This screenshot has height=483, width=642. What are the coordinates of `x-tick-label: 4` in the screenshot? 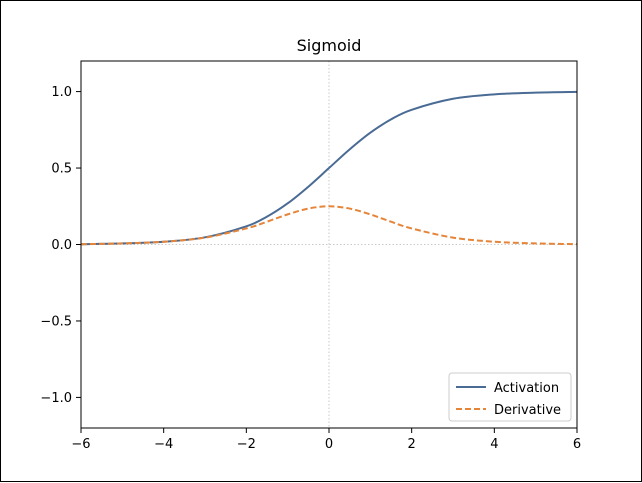 It's located at (494, 444).